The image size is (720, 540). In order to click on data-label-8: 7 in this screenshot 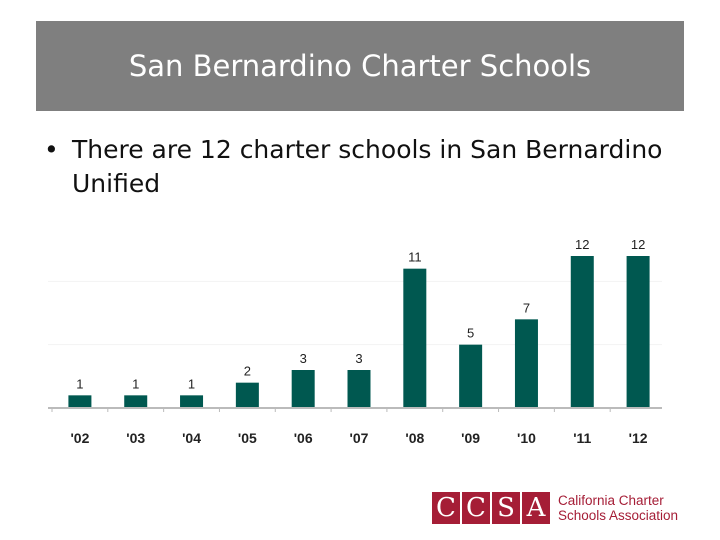, I will do `click(526, 307)`.